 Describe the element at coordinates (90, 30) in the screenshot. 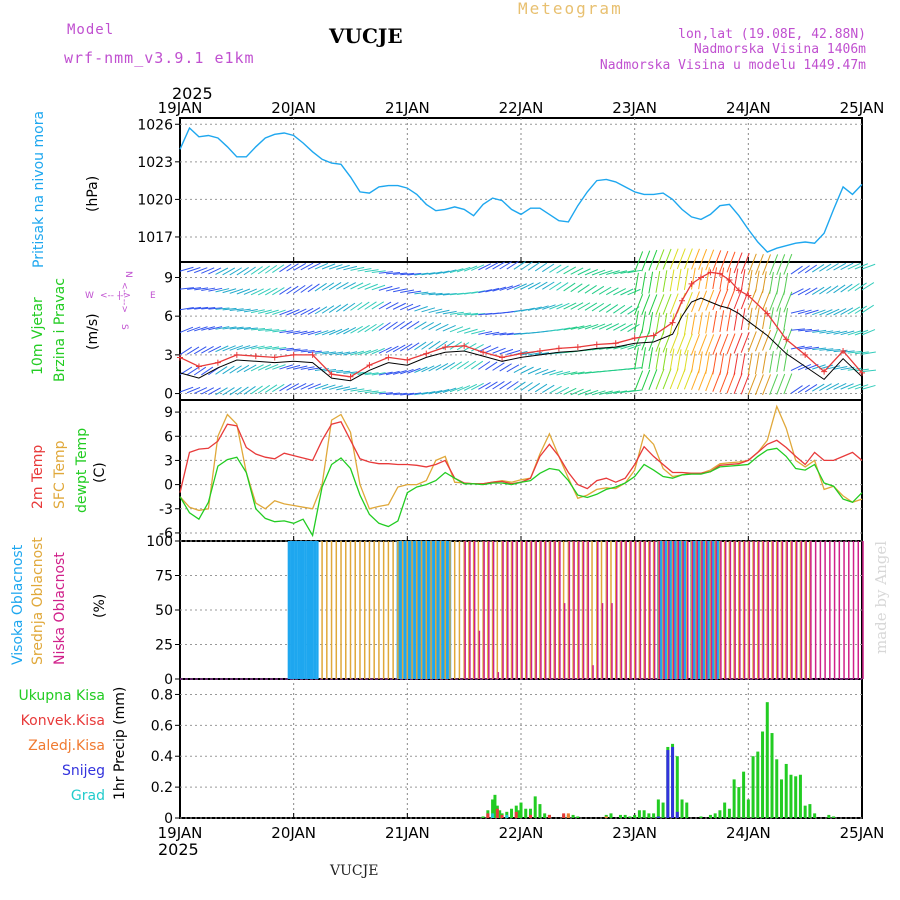

I see `model-label: Model` at that location.